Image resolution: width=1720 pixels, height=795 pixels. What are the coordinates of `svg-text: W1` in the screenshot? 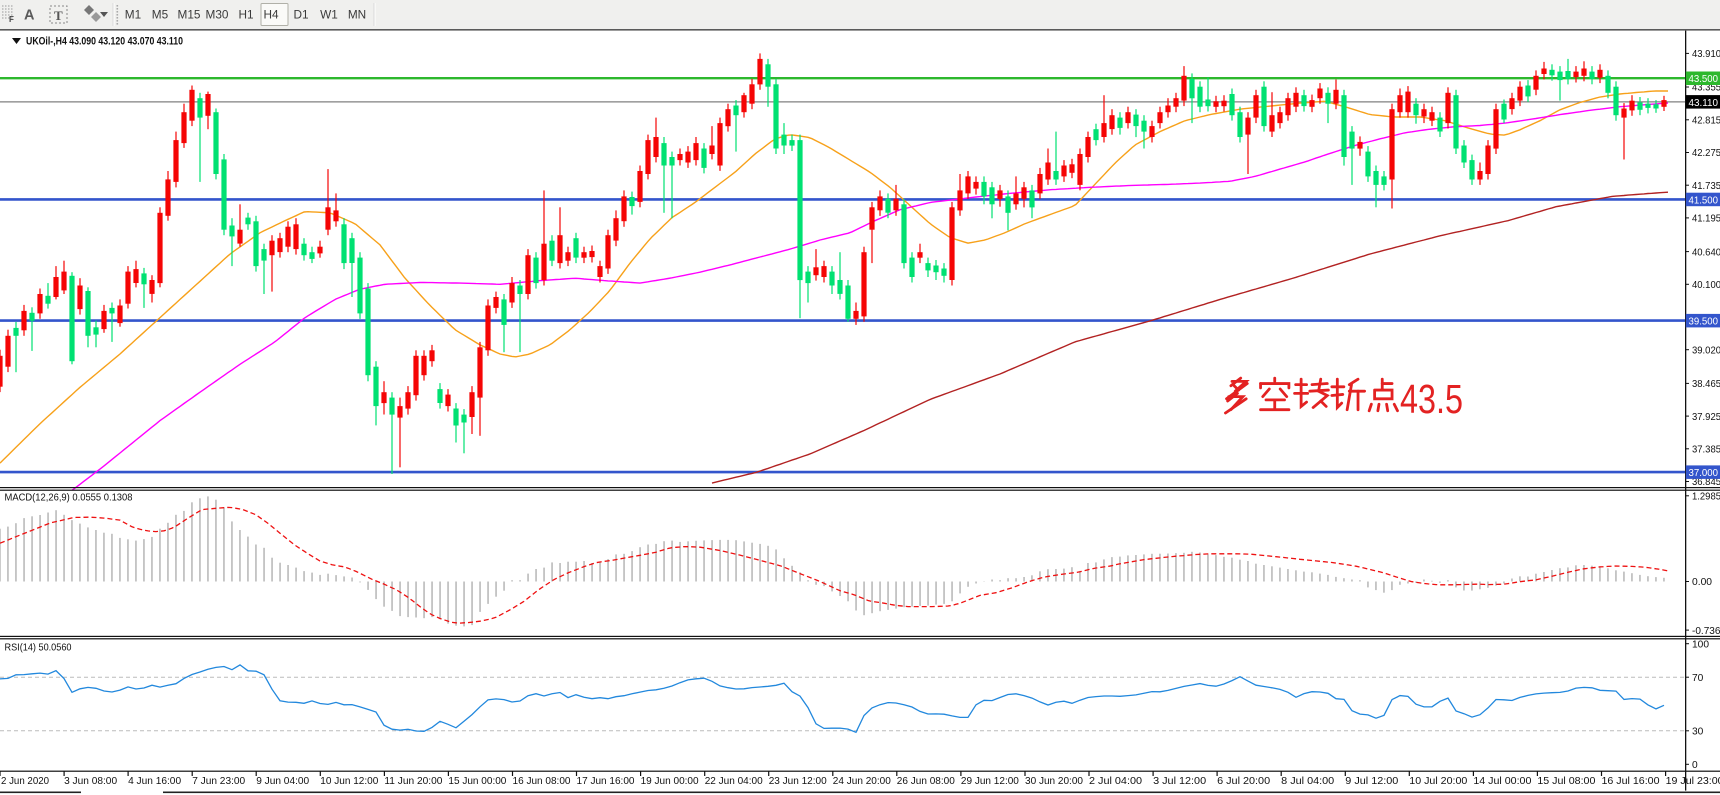 It's located at (329, 15).